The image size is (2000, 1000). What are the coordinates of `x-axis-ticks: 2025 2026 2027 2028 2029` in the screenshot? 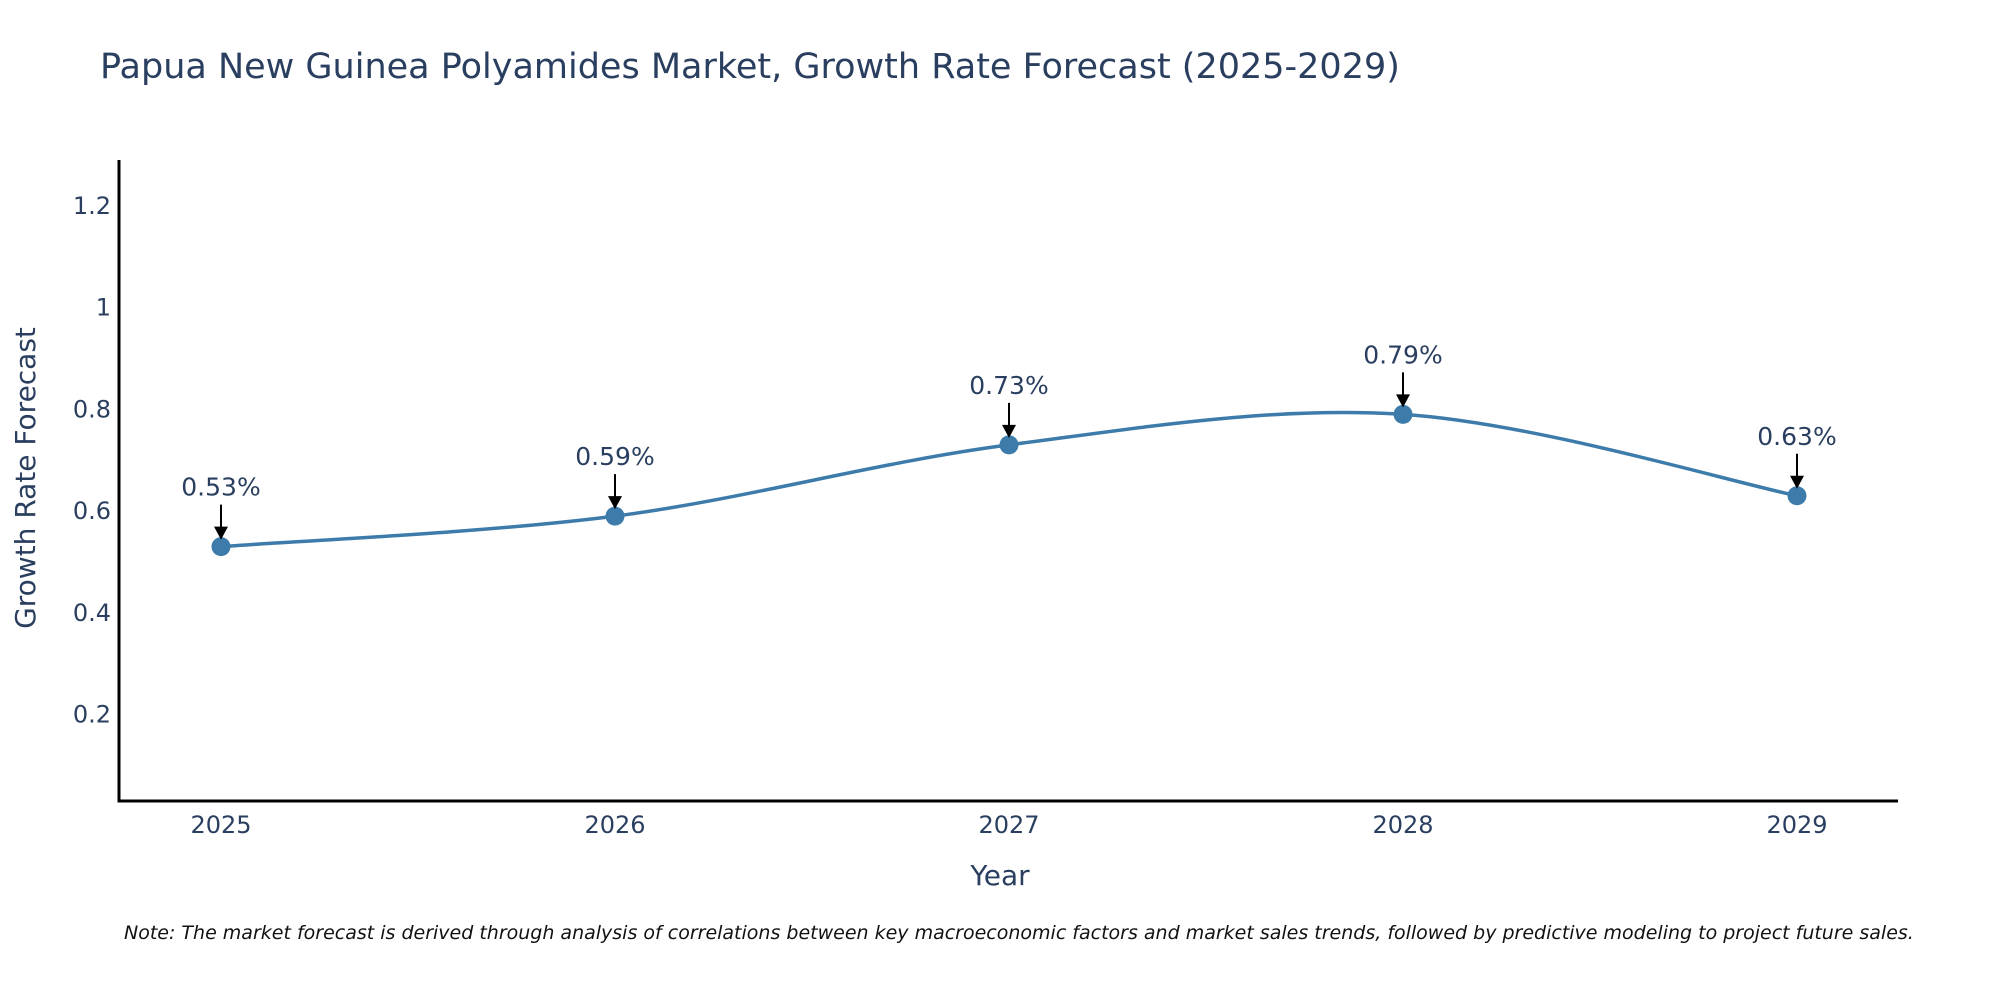 It's located at (1008, 825).